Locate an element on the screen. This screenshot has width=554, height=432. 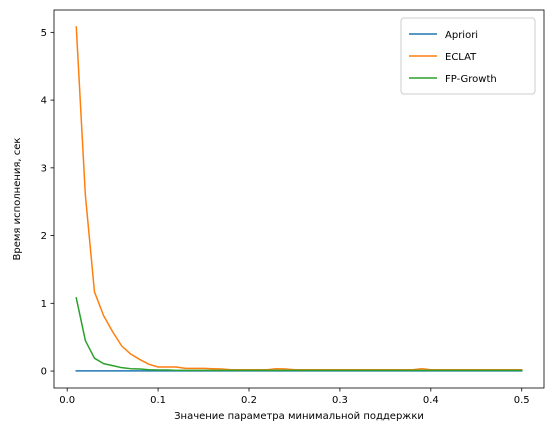
y-axis: 0 1 2 3 4 5 is located at coordinates (47, 203).